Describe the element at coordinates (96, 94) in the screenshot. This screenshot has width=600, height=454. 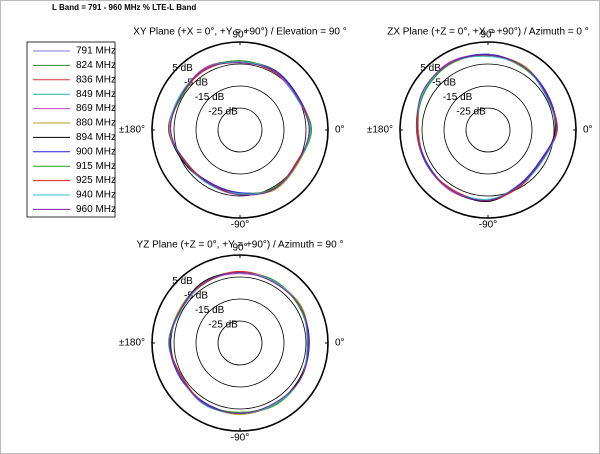
I see `legend-label: 849 MHz` at that location.